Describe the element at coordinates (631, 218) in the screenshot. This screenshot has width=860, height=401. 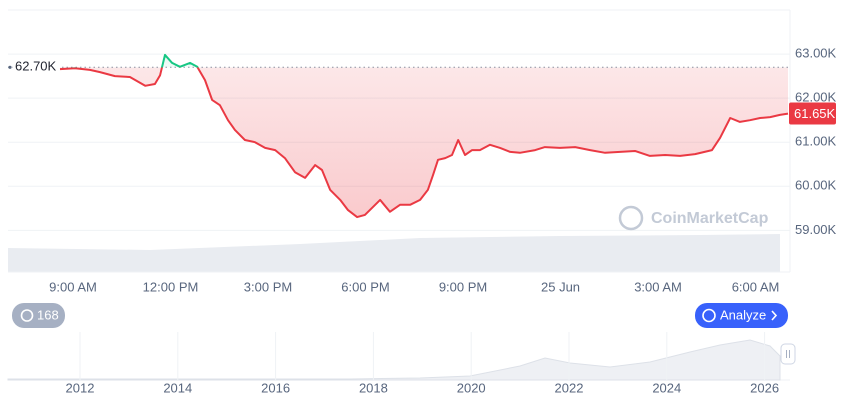
I see `watermark-logo` at that location.